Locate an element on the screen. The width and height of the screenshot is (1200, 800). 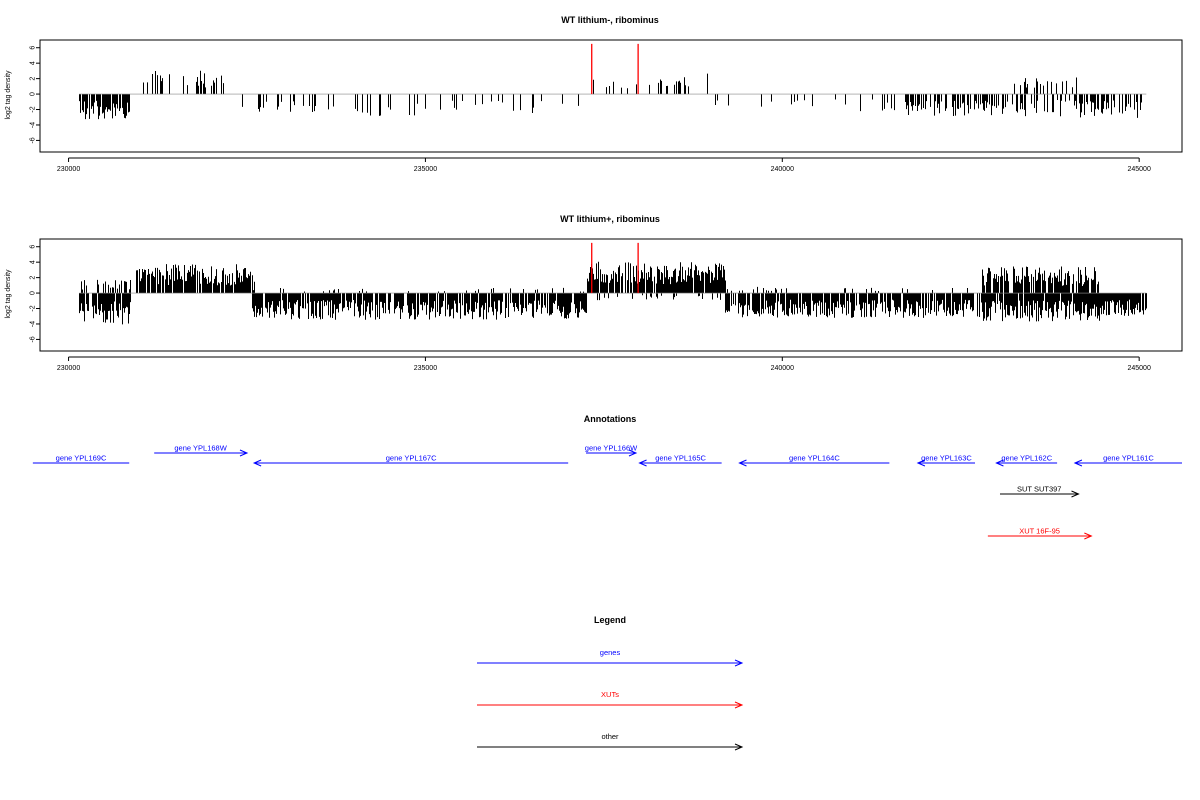
legend-item: XUTs is located at coordinates (610, 699).